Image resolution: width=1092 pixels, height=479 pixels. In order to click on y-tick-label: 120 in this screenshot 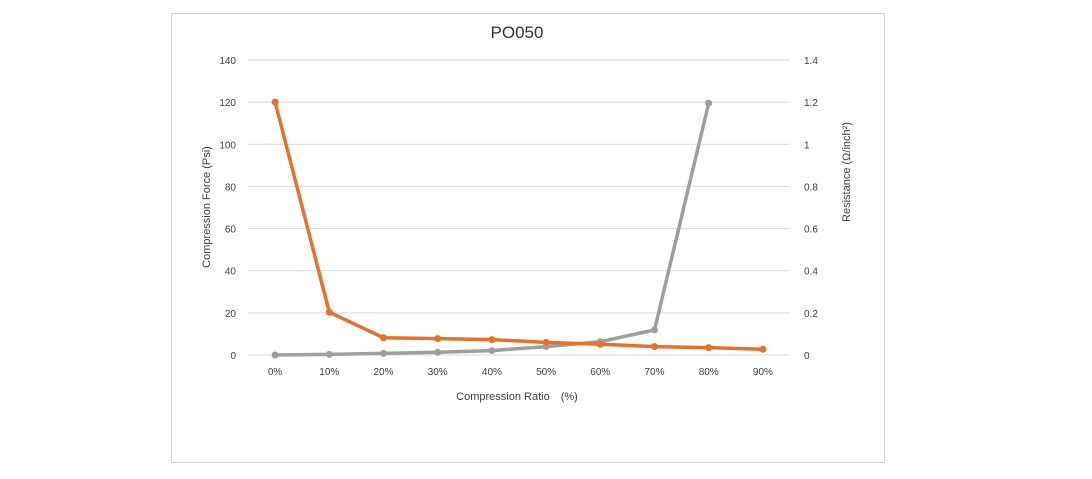, I will do `click(227, 103)`.